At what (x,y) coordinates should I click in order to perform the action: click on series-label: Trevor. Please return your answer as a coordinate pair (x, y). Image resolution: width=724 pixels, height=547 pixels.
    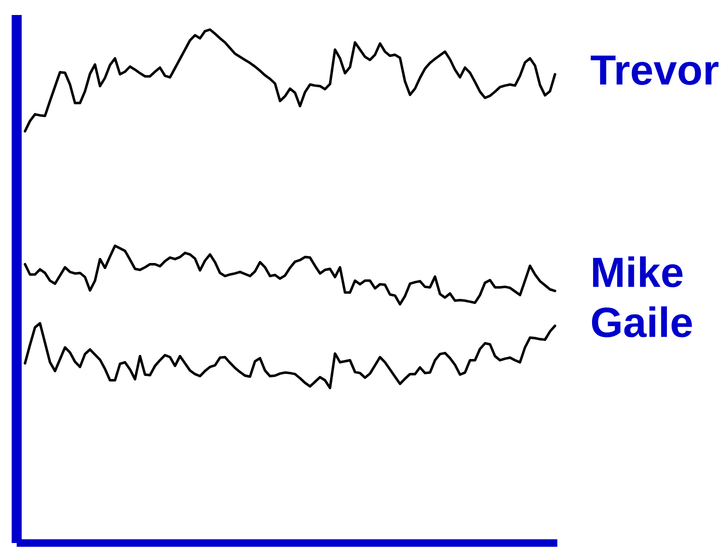
    Looking at the image, I should click on (654, 70).